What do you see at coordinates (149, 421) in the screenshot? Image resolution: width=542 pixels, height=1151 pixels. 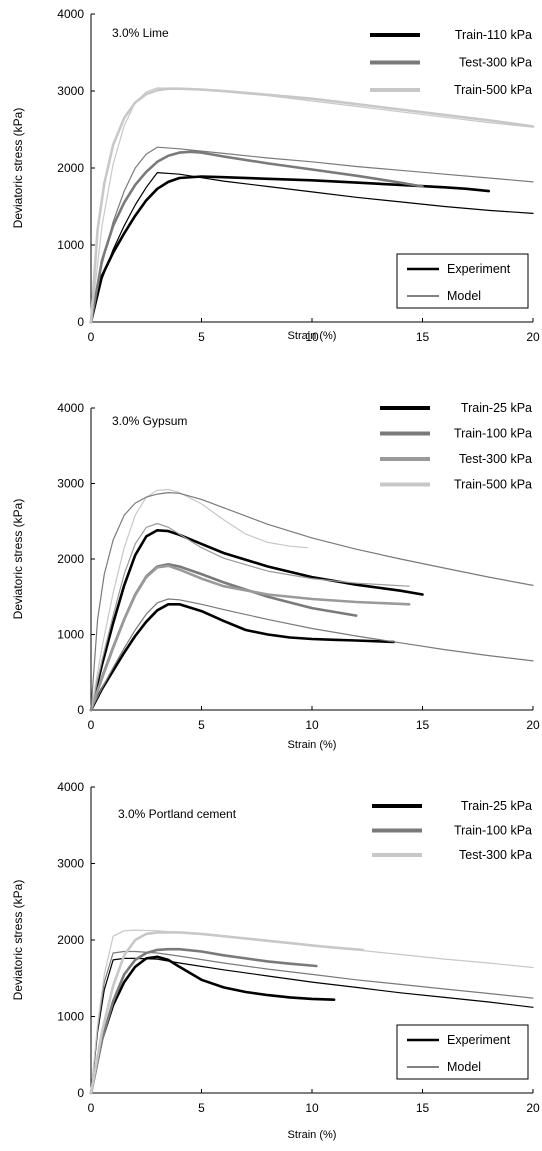 I see `panel-annotation: 3.0% Gypsum` at bounding box center [149, 421].